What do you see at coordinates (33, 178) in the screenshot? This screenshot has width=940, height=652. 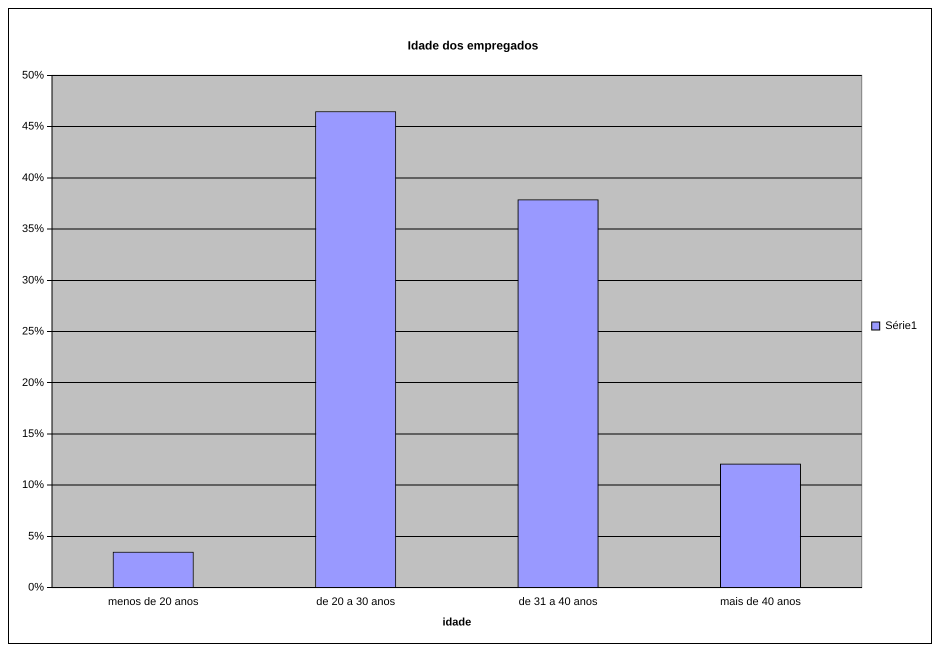 I see `y-tick-label: 40%` at bounding box center [33, 178].